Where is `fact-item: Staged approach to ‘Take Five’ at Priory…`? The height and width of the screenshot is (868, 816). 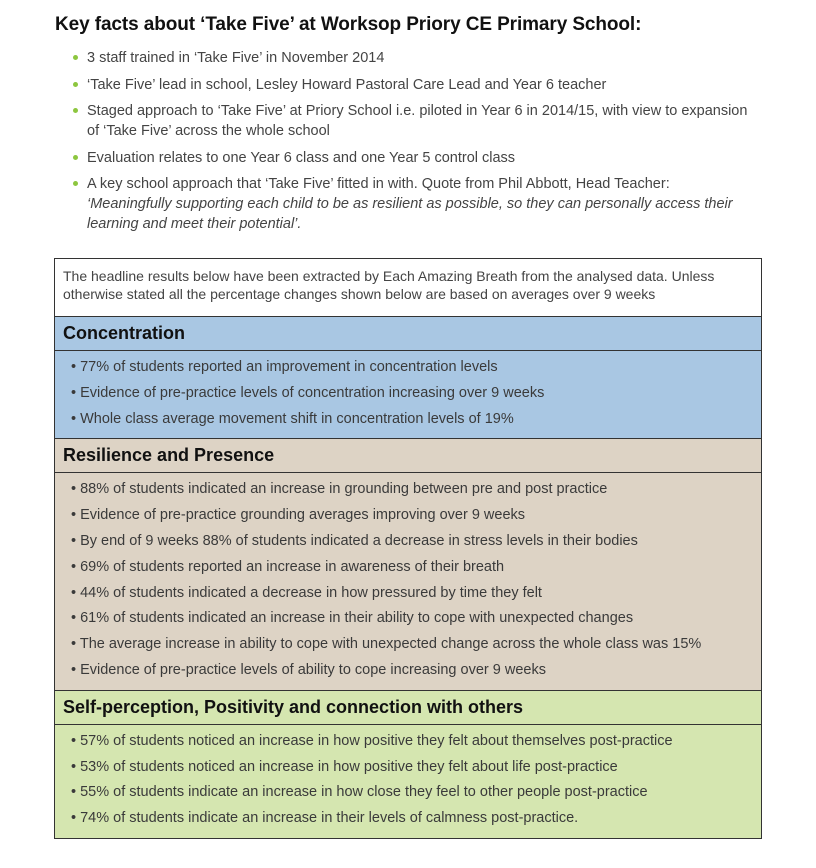 fact-item: Staged approach to ‘Take Five’ at Priory… is located at coordinates (417, 121).